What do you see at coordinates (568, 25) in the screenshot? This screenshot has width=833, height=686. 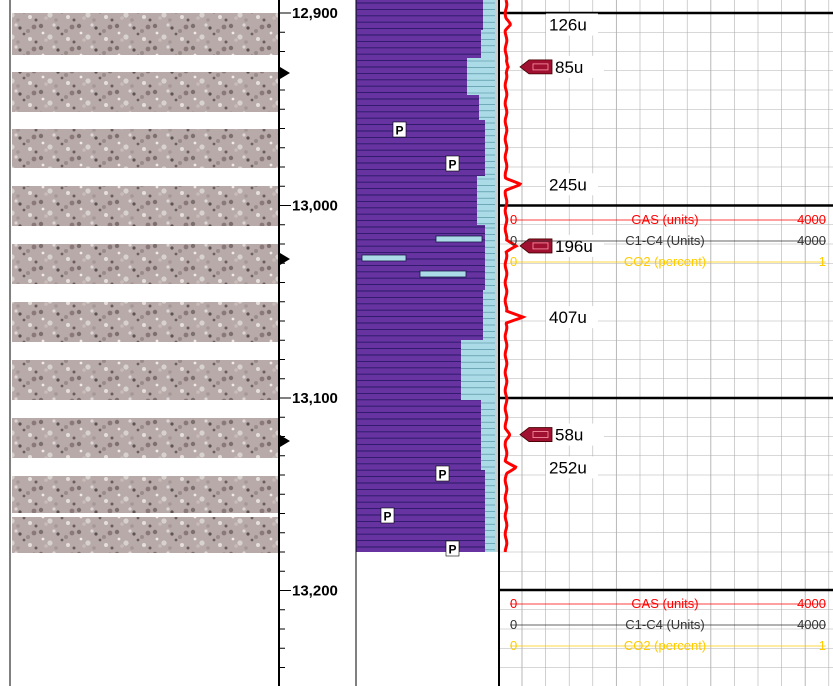 I see `gas-reading-label: 126u` at bounding box center [568, 25].